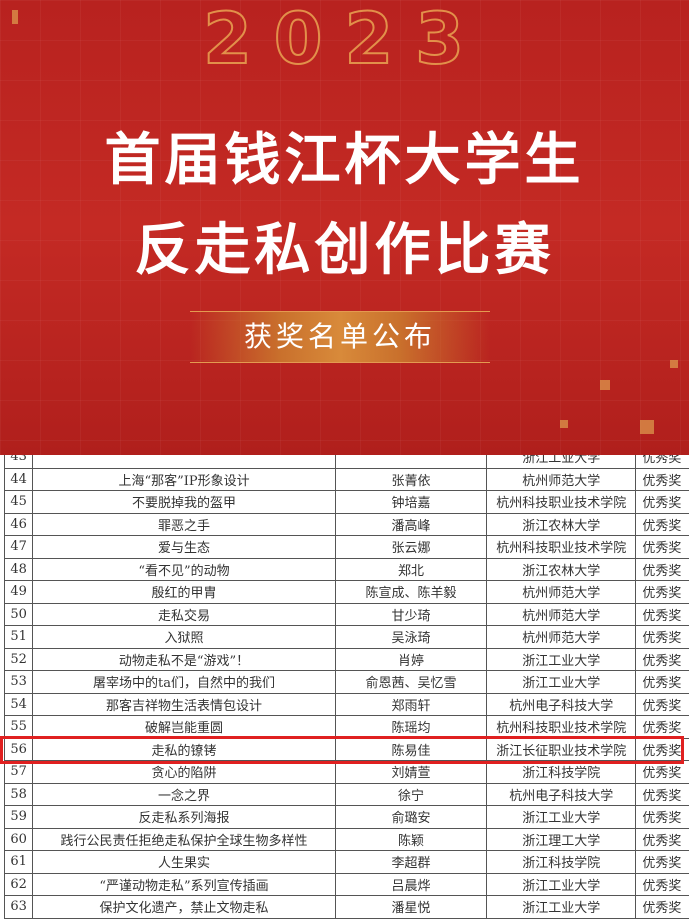 This screenshot has width=689, height=919. What do you see at coordinates (184, 547) in the screenshot?
I see `work-title: 爱与生态` at bounding box center [184, 547].